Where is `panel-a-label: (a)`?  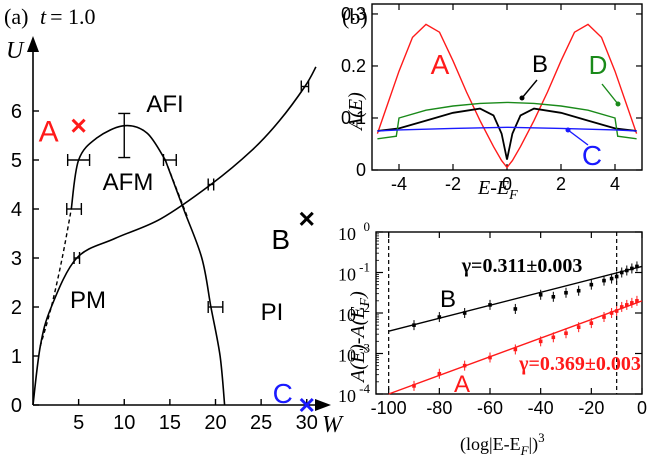 panel-a-label: (a) is located at coordinates (16, 16).